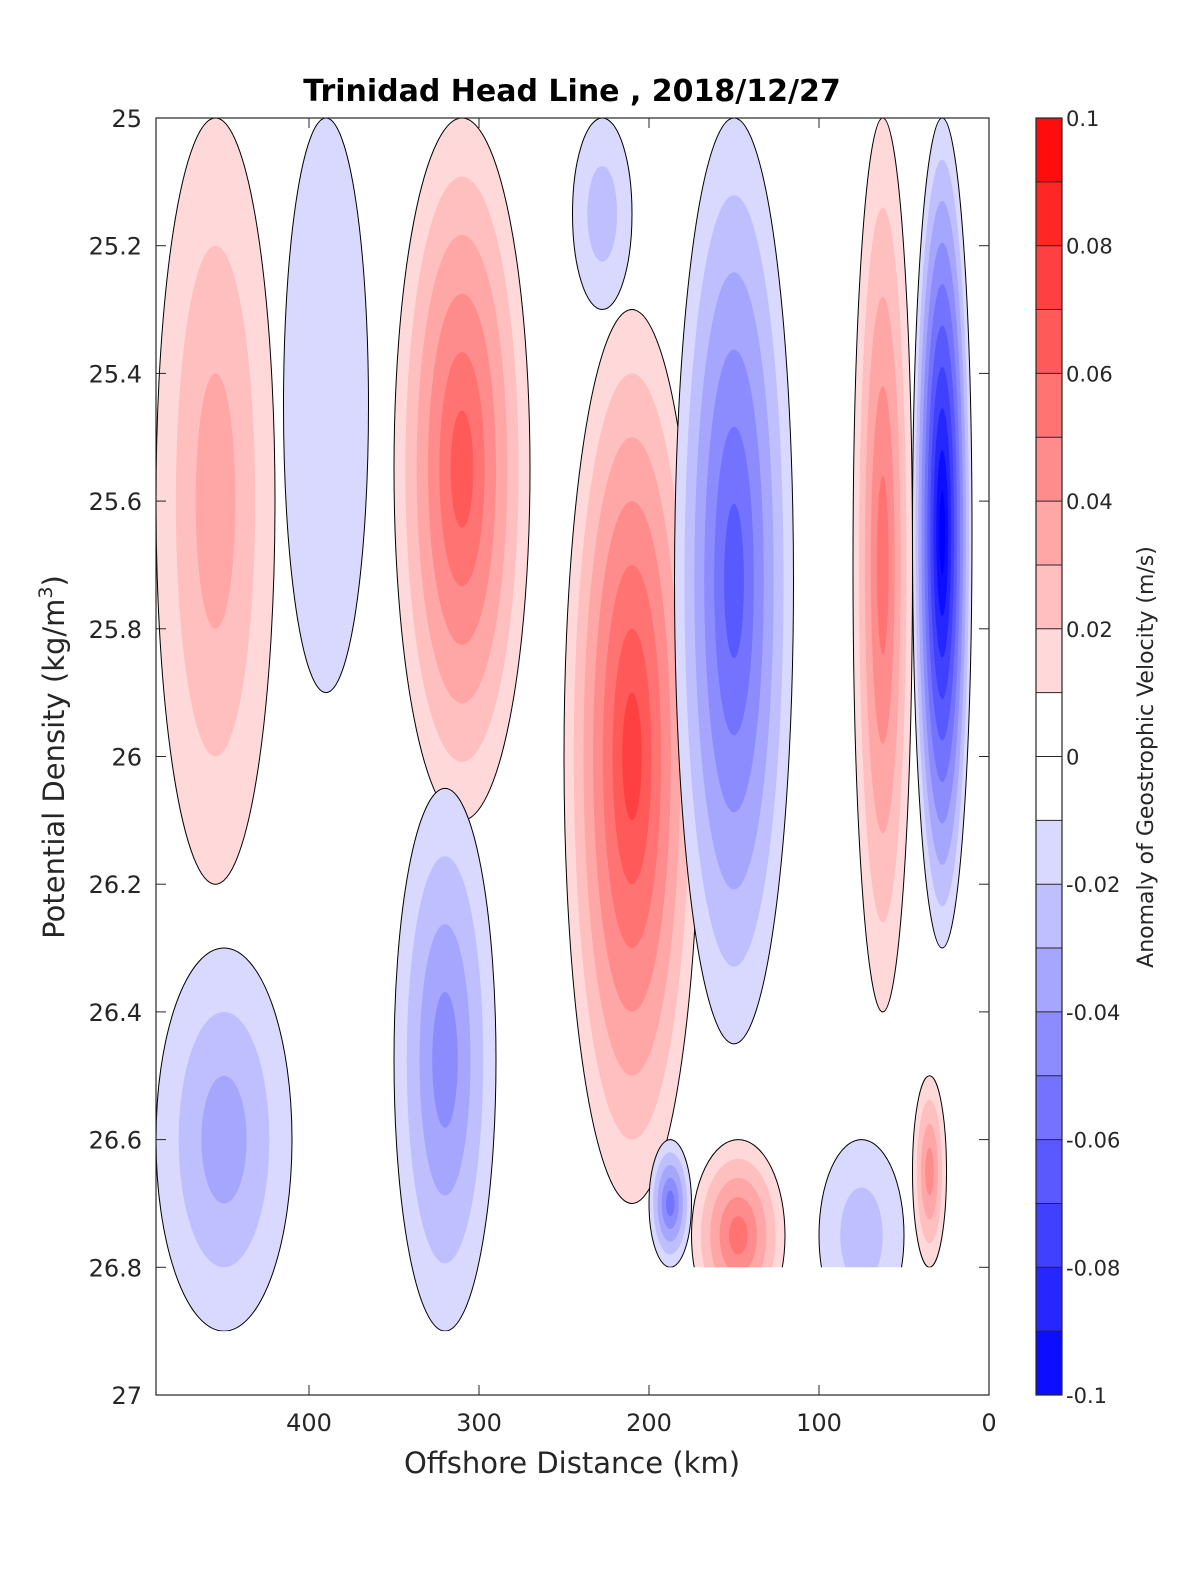 Image resolution: width=1200 pixels, height=1575 pixels. I want to click on y-tick-label: 27, so click(126, 1396).